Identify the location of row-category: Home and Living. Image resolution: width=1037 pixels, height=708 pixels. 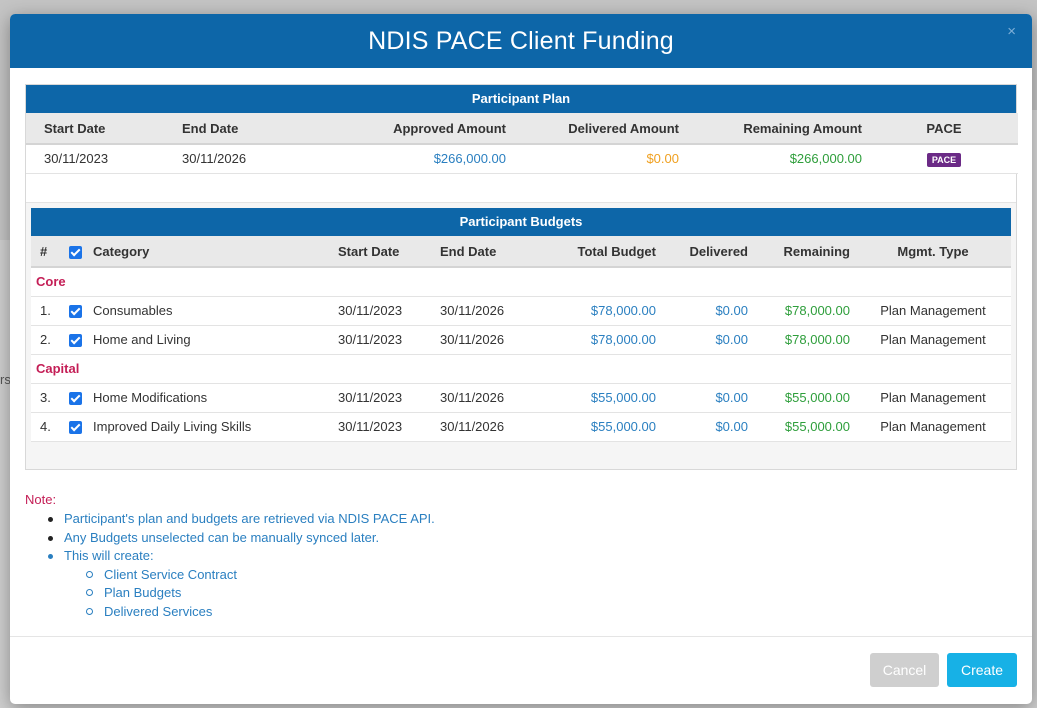
(210, 340).